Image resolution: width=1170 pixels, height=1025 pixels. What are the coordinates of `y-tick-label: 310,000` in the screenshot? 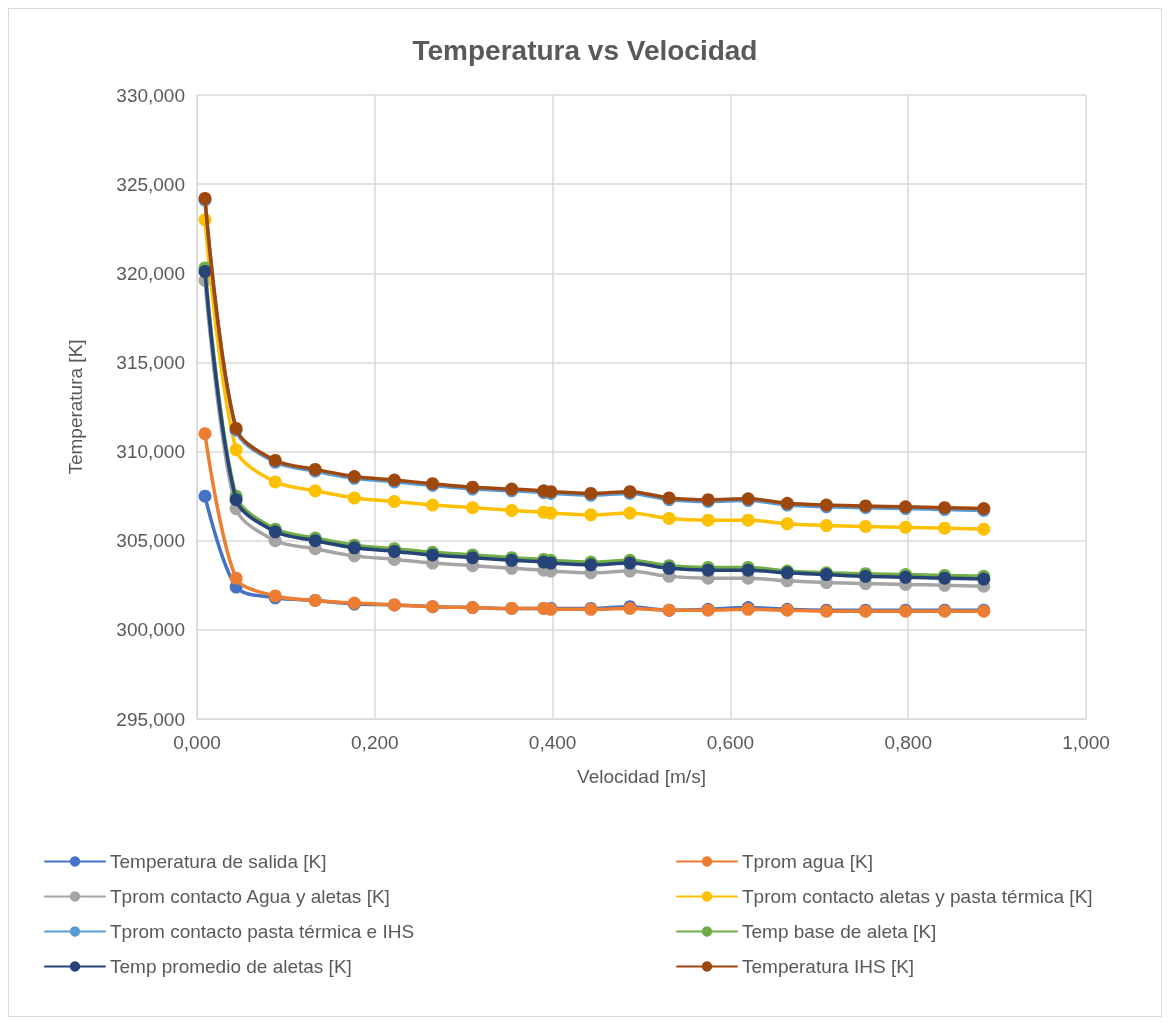 It's located at (150, 452).